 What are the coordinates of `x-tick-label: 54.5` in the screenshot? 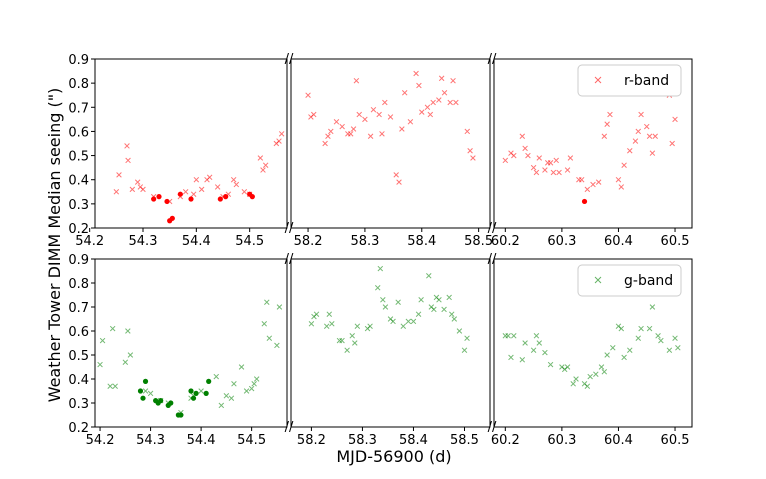 It's located at (251, 440).